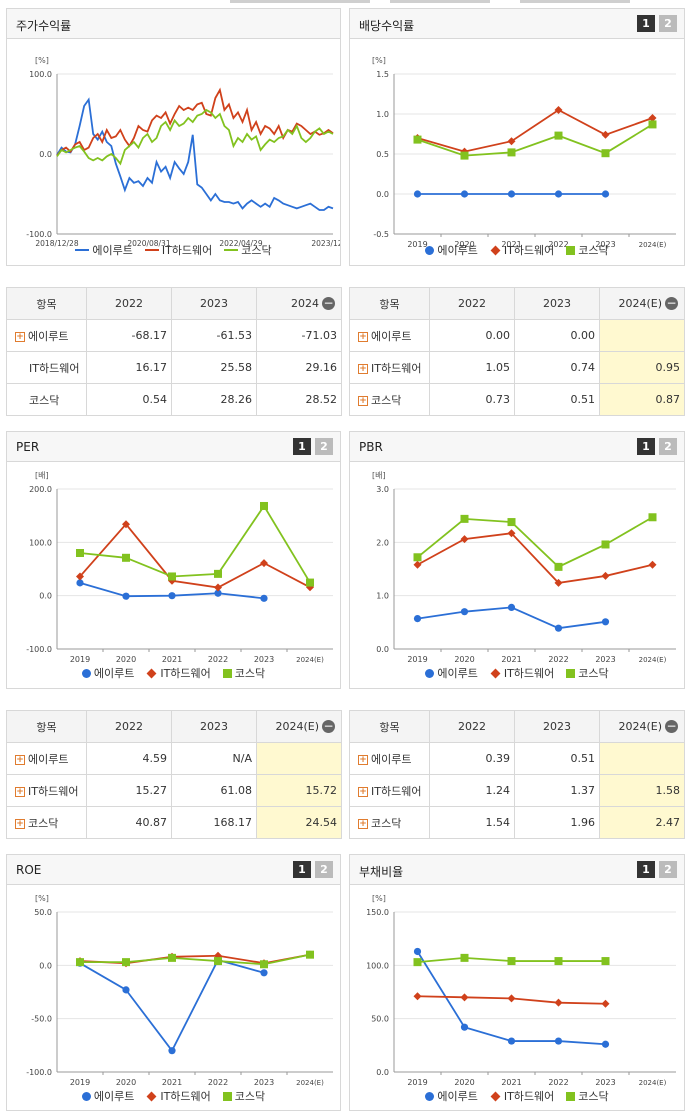 The width and height of the screenshot is (691, 1115). What do you see at coordinates (250, 1096) in the screenshot?
I see `legend-label: 코스닥` at bounding box center [250, 1096].